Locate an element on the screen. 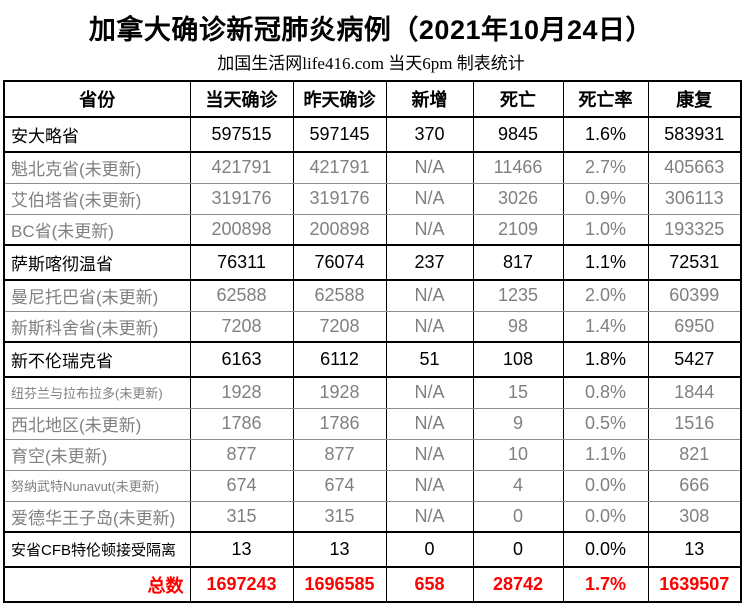 The height and width of the screenshot is (603, 742). page-title: 加拿大确诊新冠肺炎病例（2021年10月24日） is located at coordinates (371, 30).